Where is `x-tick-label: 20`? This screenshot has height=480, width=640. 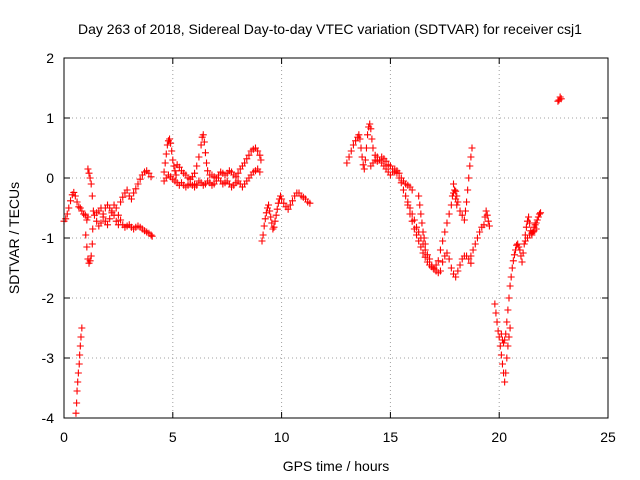 x-tick-label: 20 is located at coordinates (499, 437).